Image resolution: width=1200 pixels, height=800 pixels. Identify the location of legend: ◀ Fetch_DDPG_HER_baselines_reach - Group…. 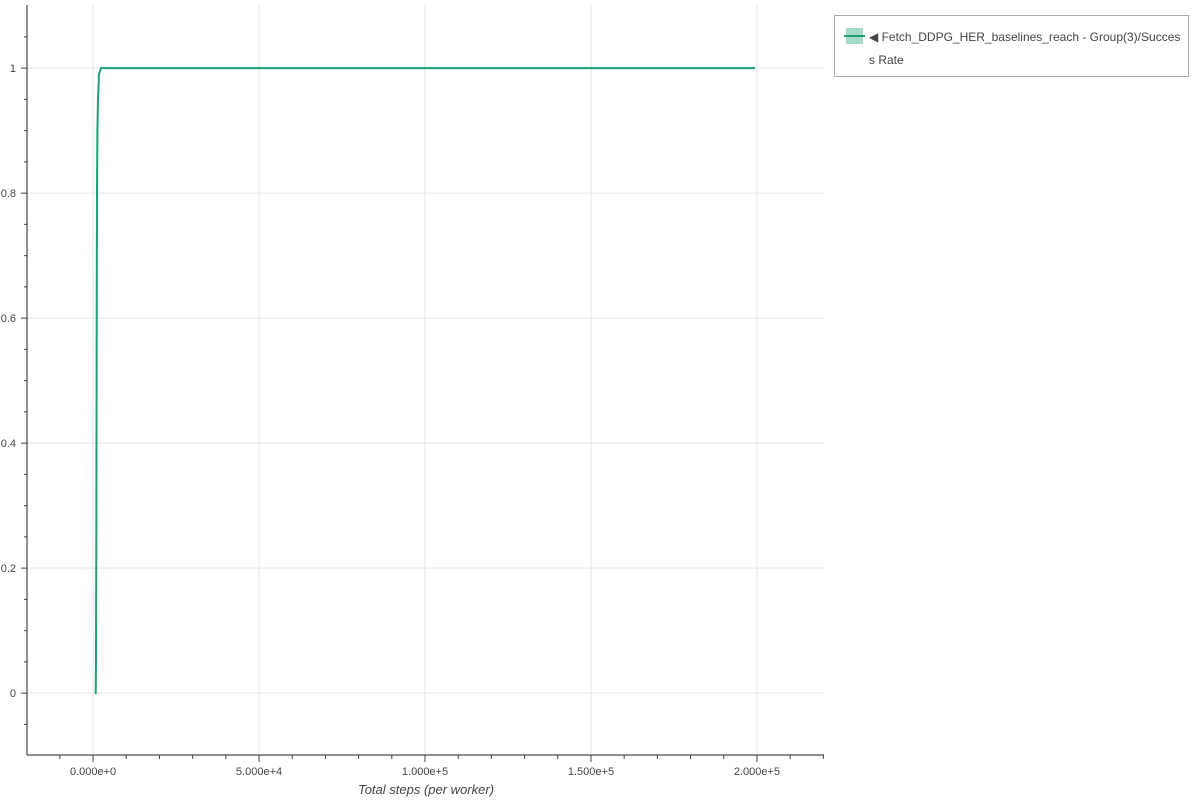
(1011, 46).